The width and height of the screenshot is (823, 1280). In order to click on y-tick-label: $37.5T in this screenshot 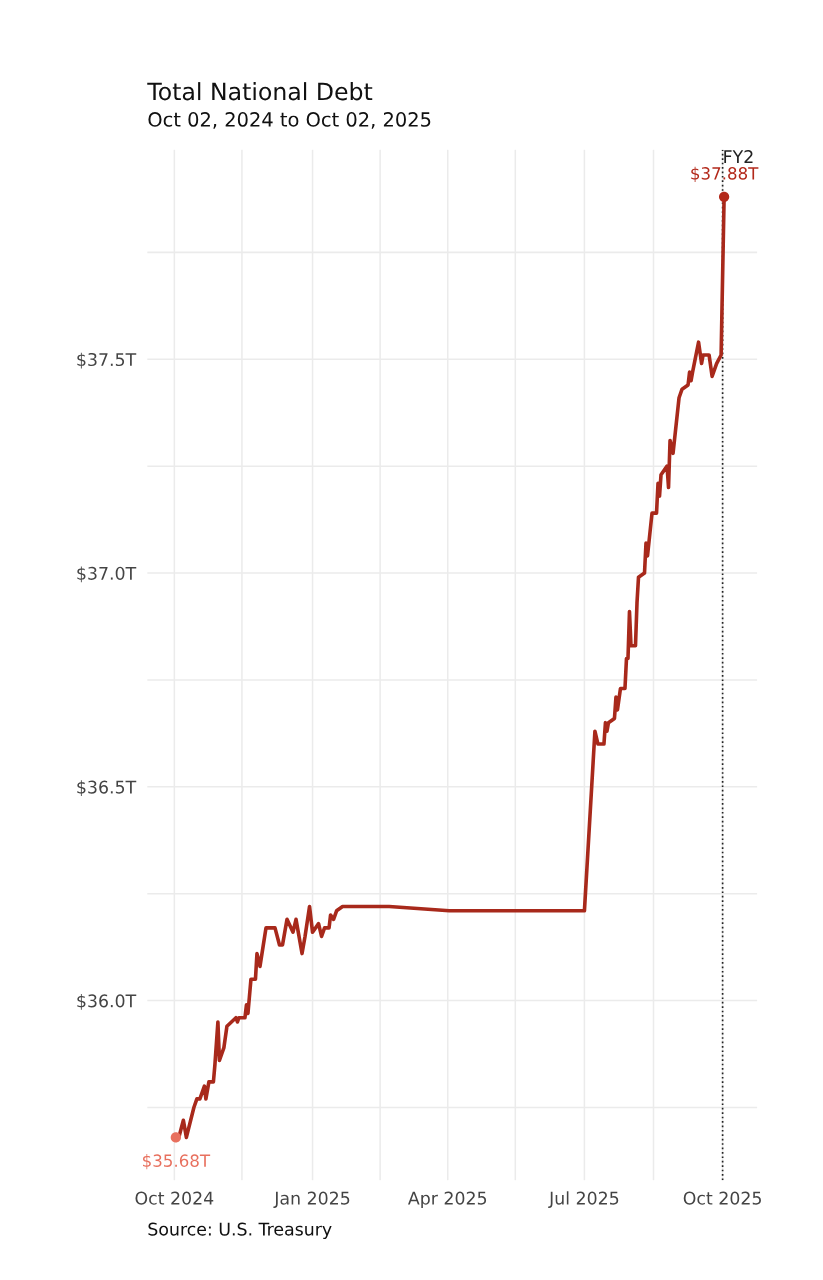, I will do `click(107, 360)`.